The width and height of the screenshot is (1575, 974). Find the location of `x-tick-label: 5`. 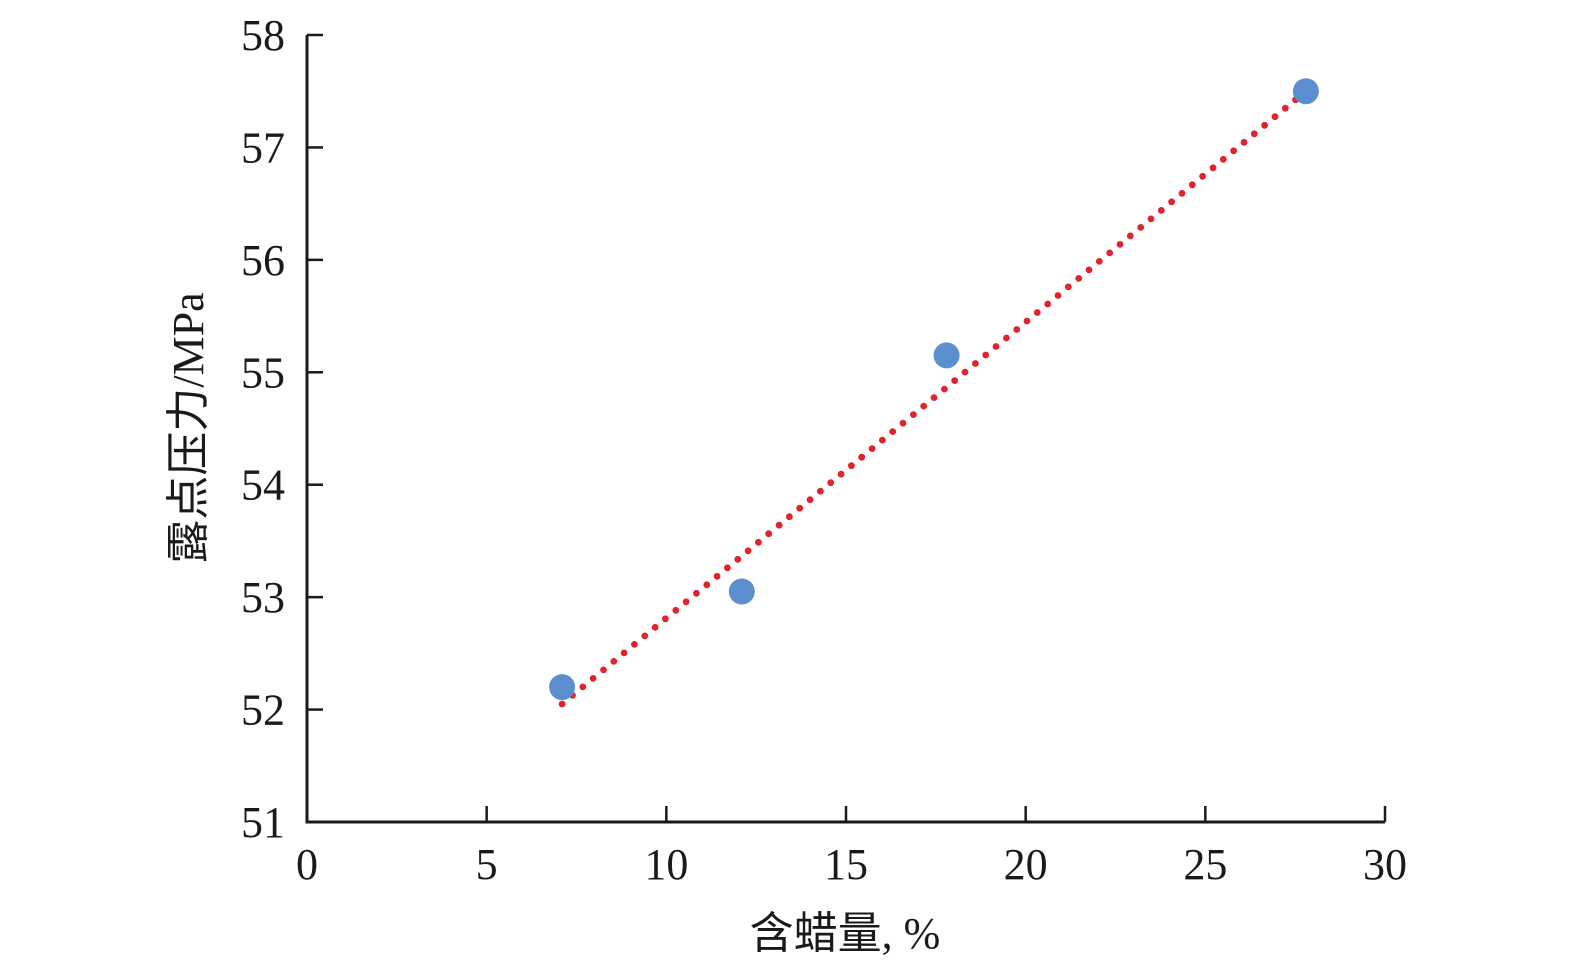

x-tick-label: 5 is located at coordinates (487, 864).